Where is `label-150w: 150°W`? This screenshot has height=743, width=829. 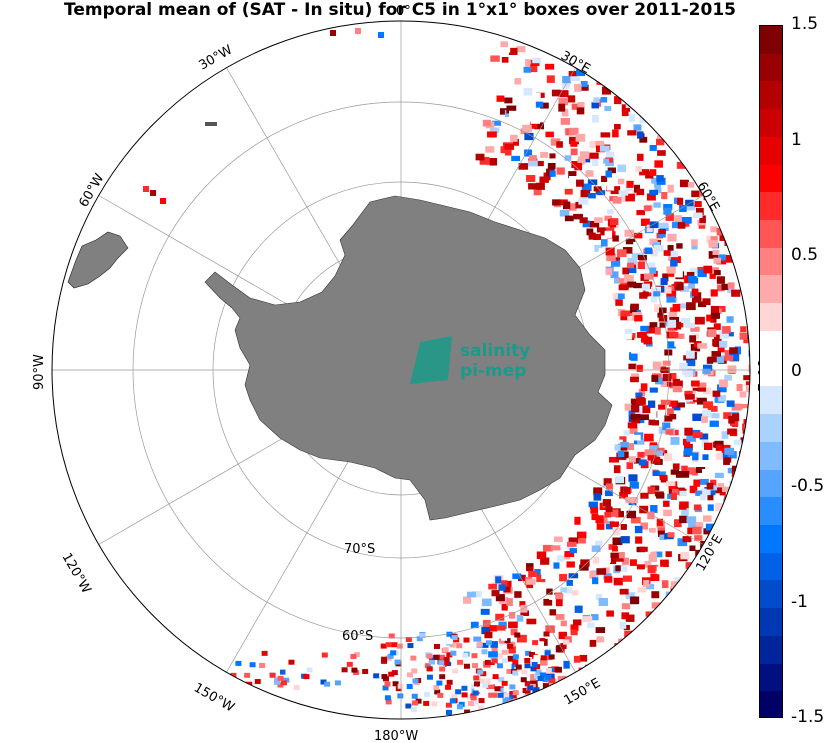 label-150w: 150°W is located at coordinates (214, 697).